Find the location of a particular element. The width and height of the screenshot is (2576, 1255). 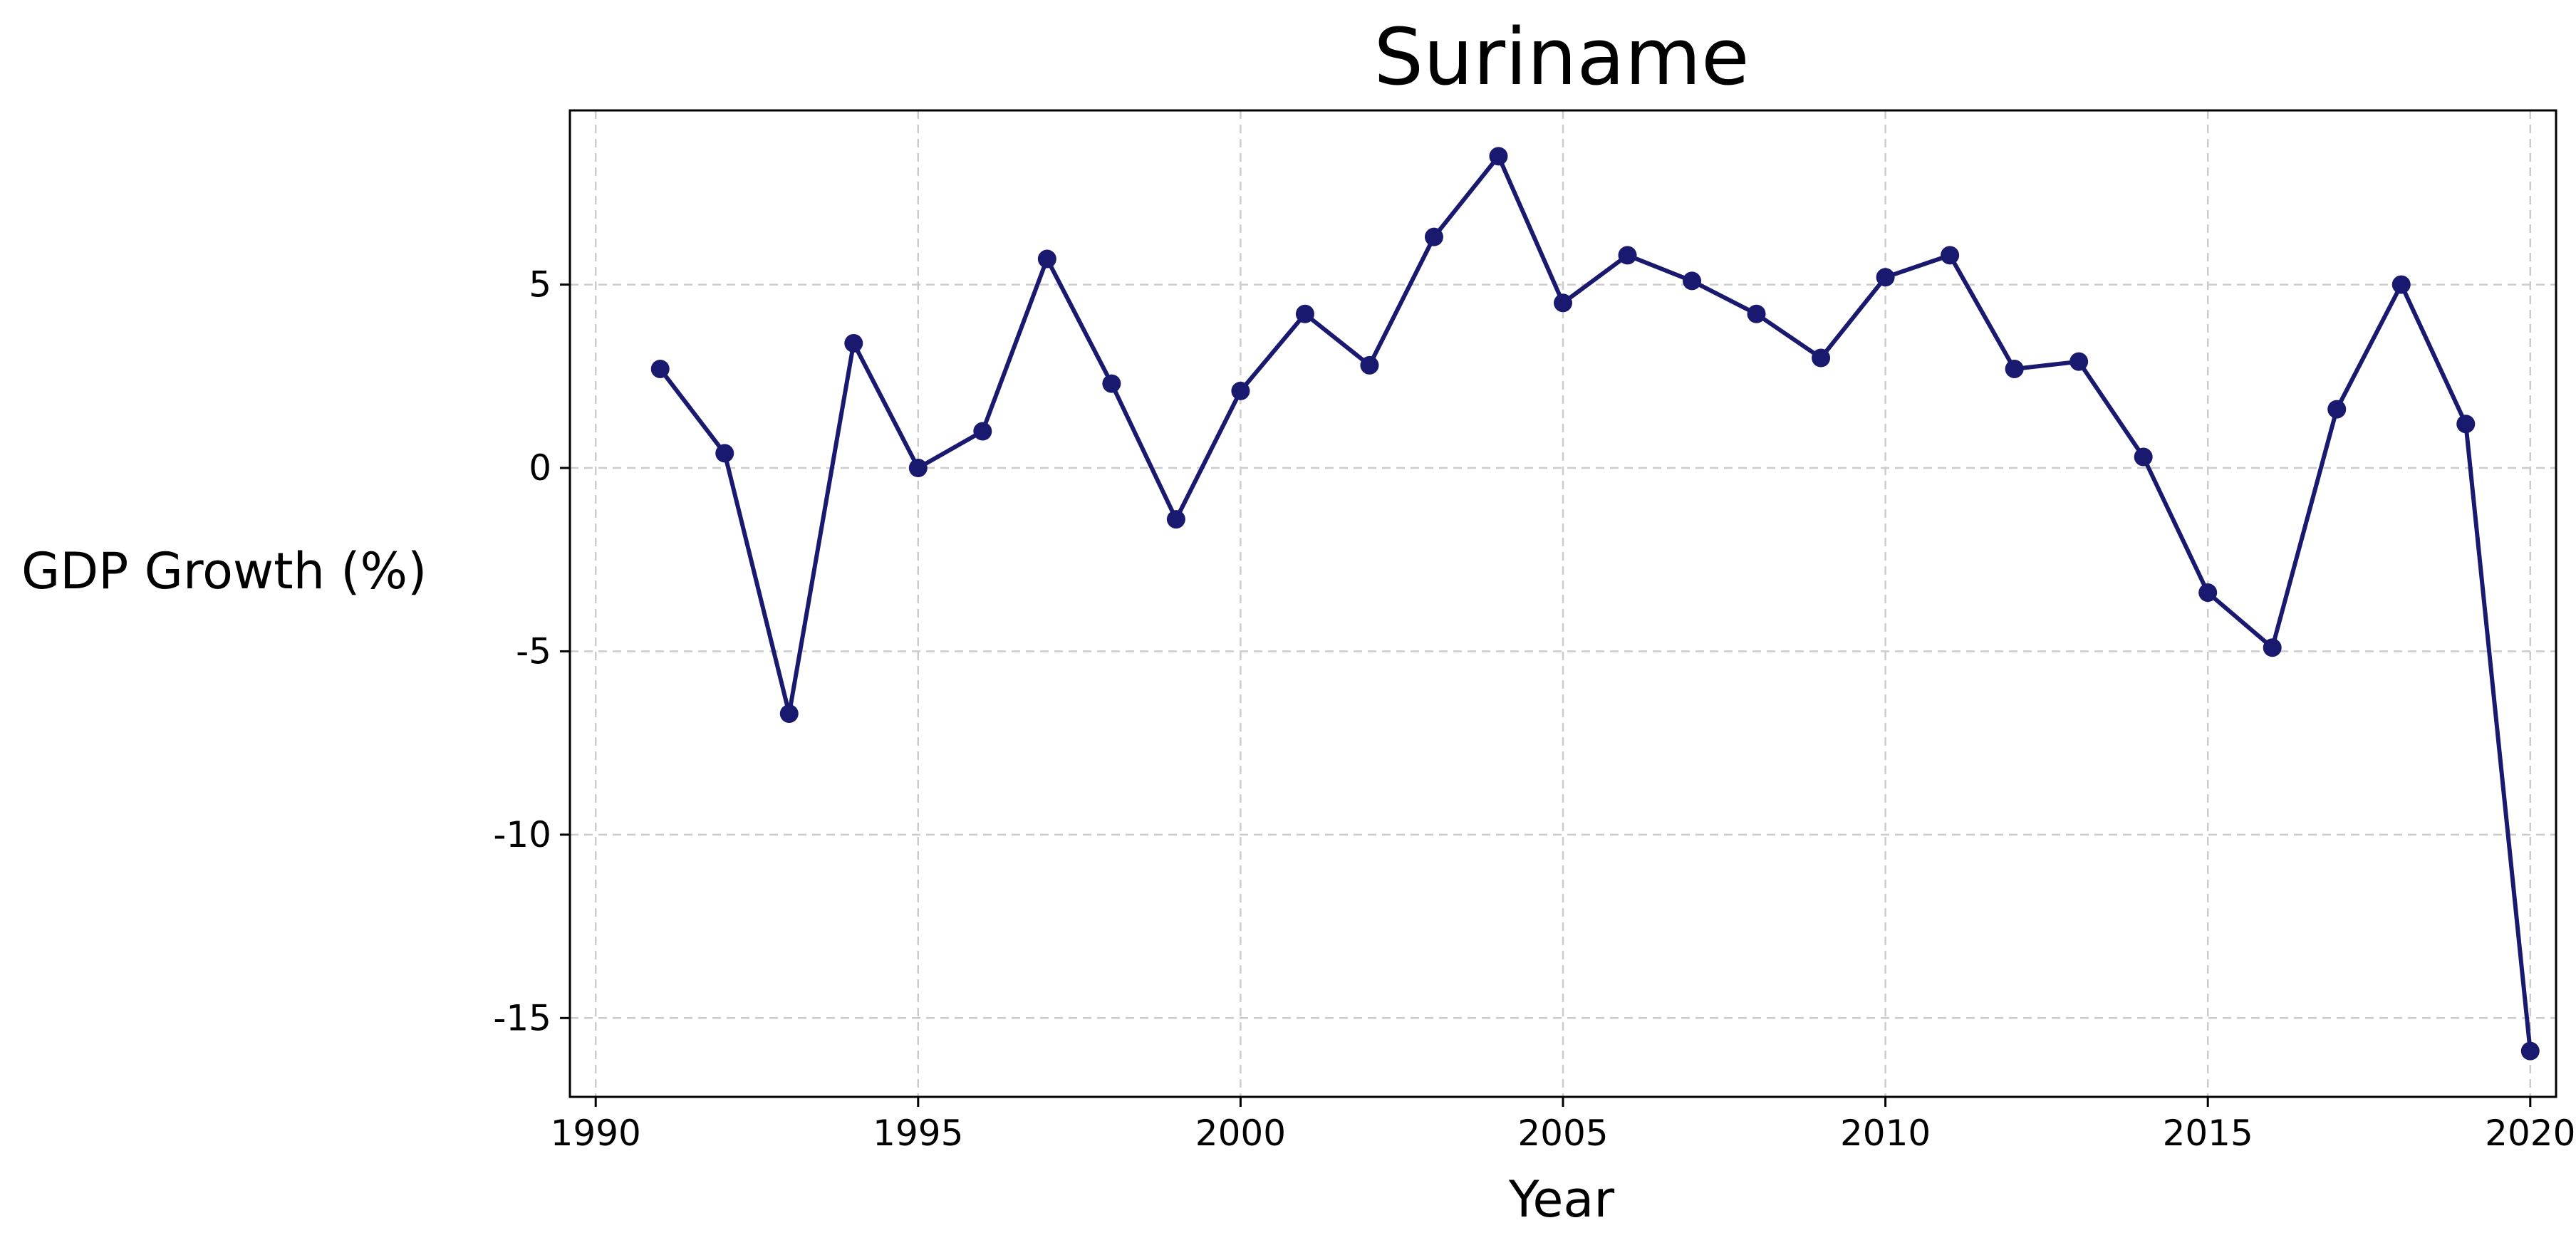

y-axis: -15 -10 -5 0 5 is located at coordinates (531, 651).